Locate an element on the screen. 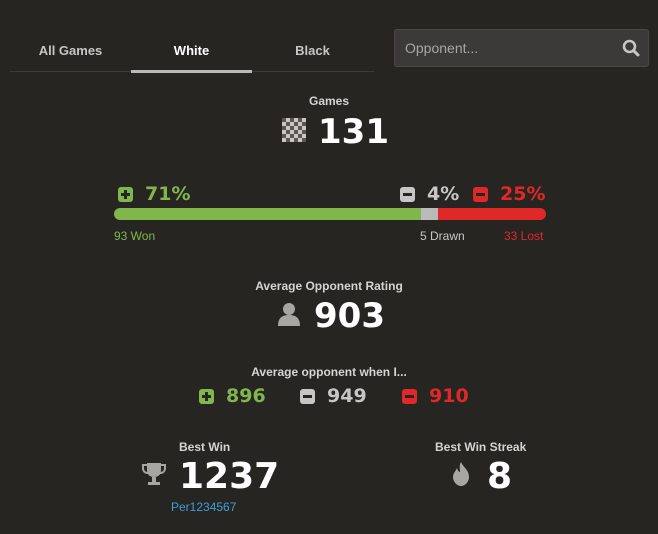 This screenshot has width=658, height=534. win-percent-value: 71% is located at coordinates (168, 194).